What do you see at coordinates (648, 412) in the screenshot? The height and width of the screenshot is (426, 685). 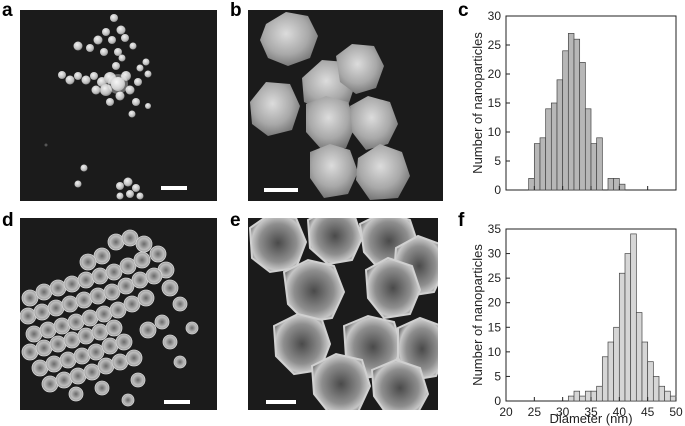 I see `x-tick-label: 45` at bounding box center [648, 412].